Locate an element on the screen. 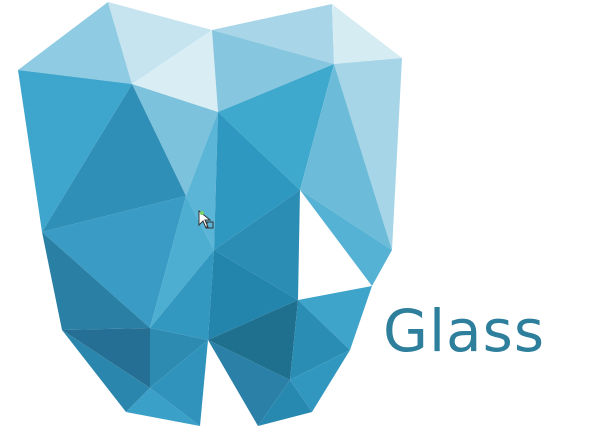 Image resolution: width=600 pixels, height=430 pixels. logo-wordmark: Glass is located at coordinates (464, 331).